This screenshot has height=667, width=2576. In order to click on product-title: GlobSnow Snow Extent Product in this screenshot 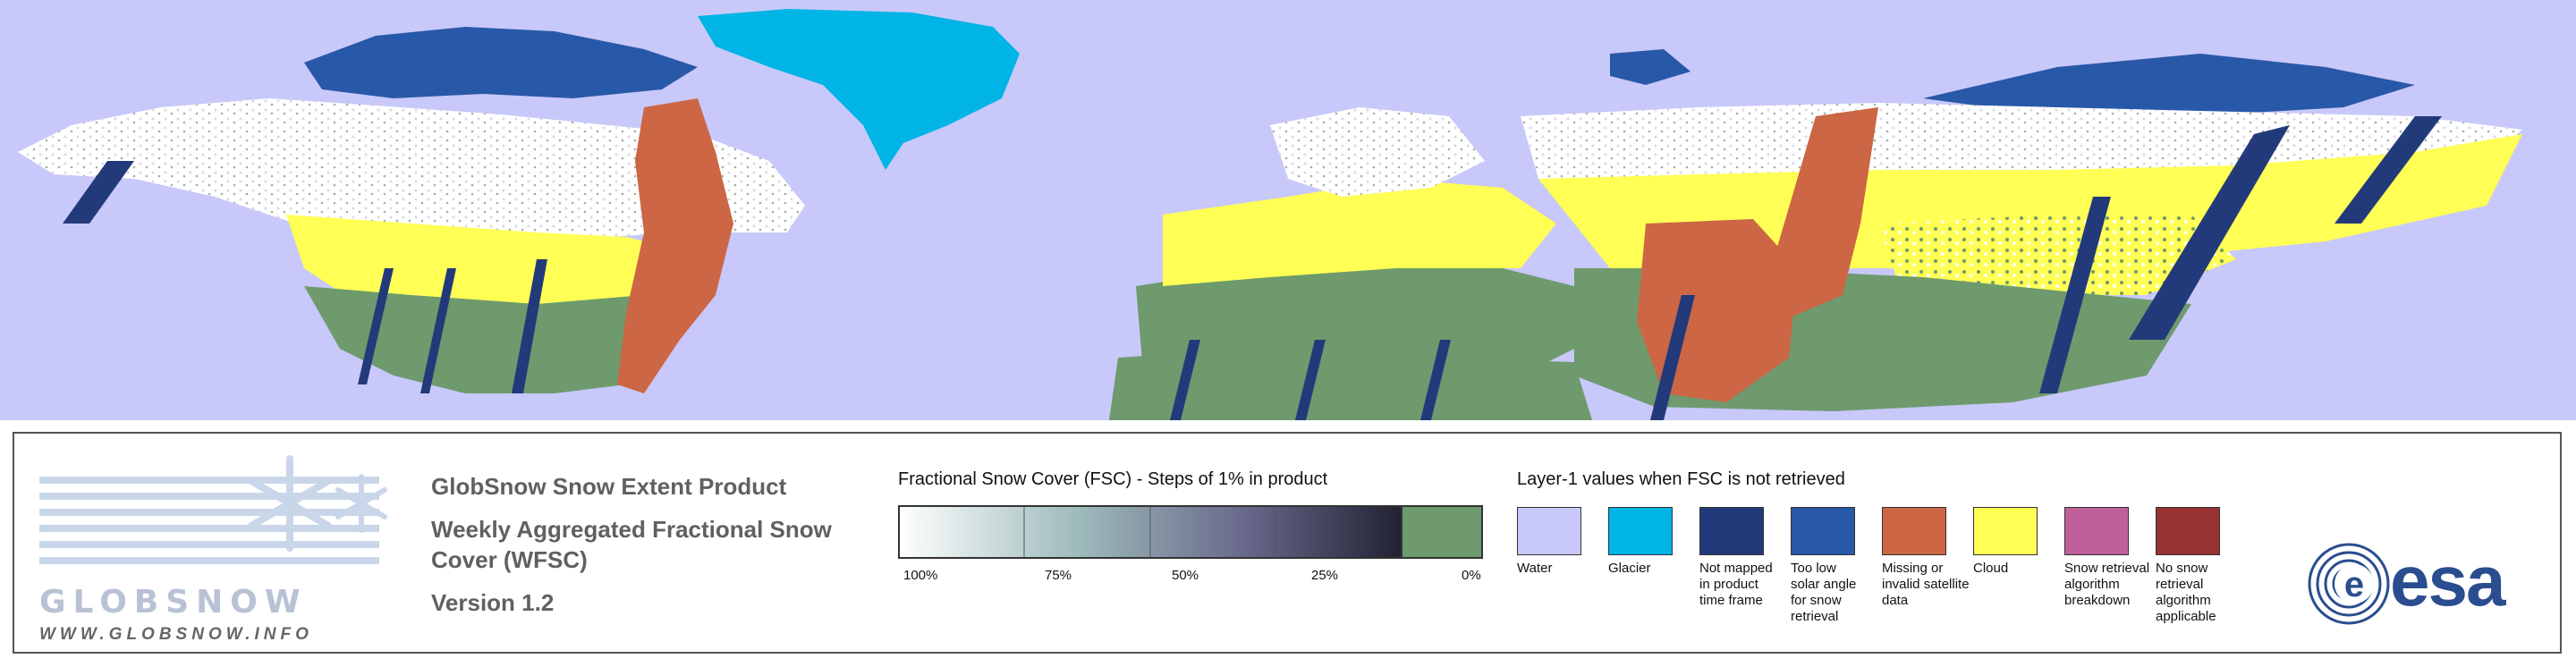, I will do `click(609, 486)`.